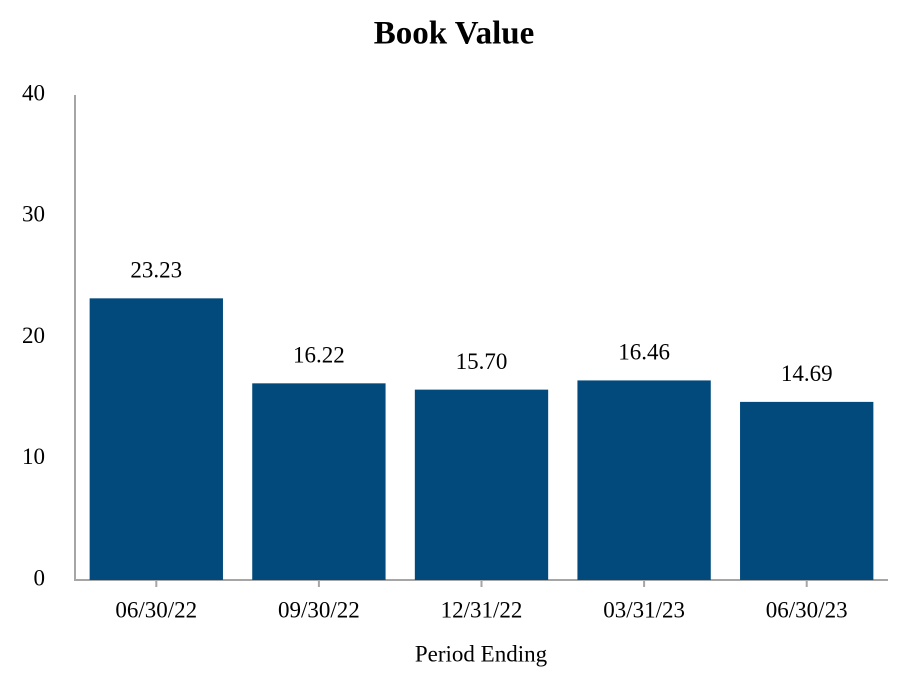 The width and height of the screenshot is (908, 690). I want to click on y-tick-label: 10, so click(33, 456).